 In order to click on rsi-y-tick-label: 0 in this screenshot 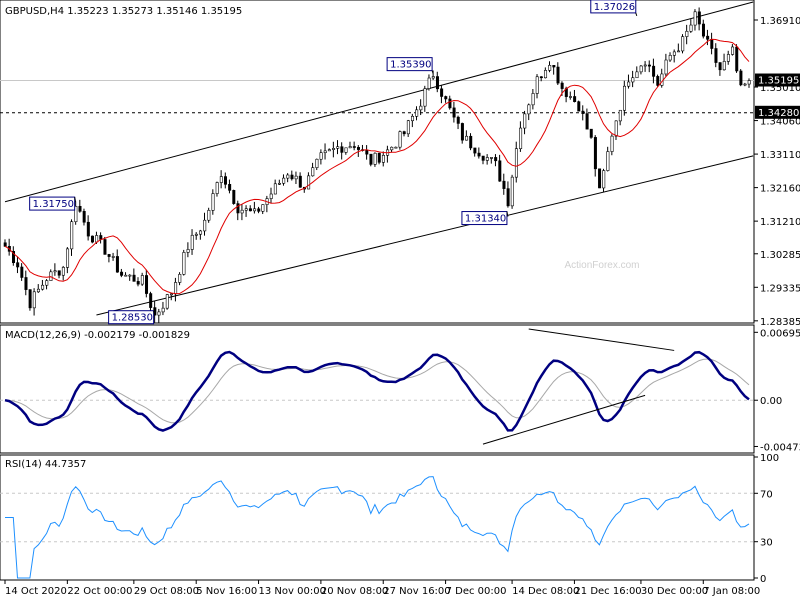, I will do `click(763, 579)`.